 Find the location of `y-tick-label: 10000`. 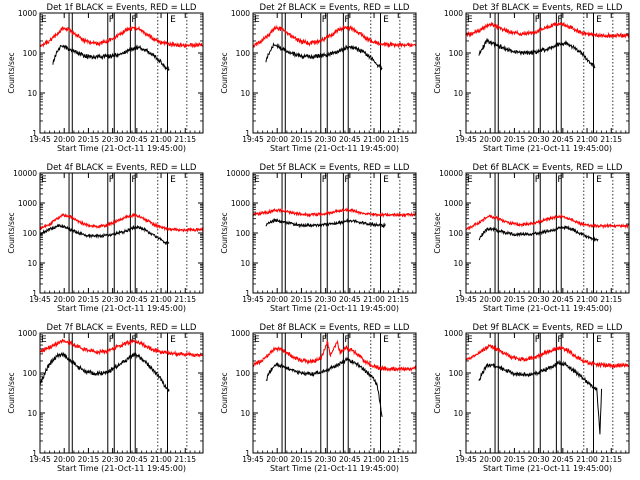

y-tick-label: 10000 is located at coordinates (238, 173).